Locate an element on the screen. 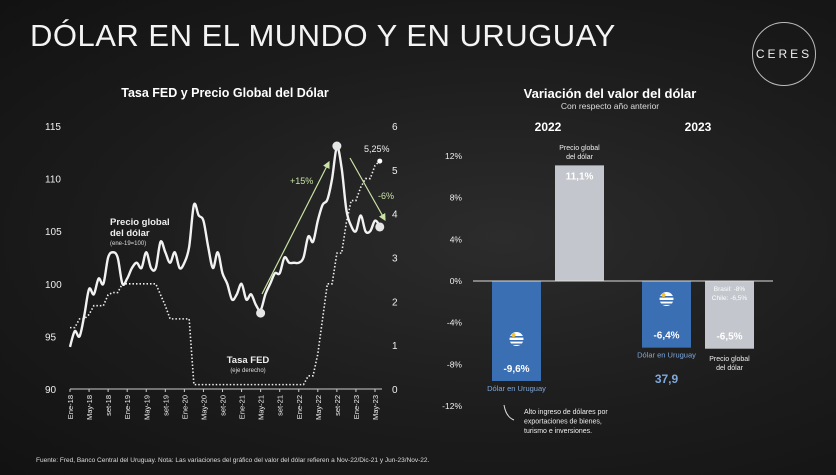 The image size is (836, 475). uruguay-2023-rate: 37,9 is located at coordinates (667, 379).